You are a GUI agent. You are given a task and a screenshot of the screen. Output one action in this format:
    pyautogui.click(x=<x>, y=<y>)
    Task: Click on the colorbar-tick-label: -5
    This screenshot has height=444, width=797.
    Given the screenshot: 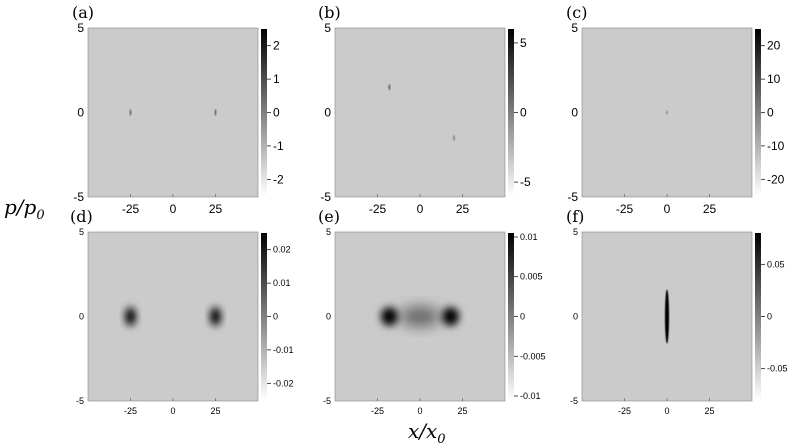 What is the action you would take?
    pyautogui.click(x=525, y=182)
    